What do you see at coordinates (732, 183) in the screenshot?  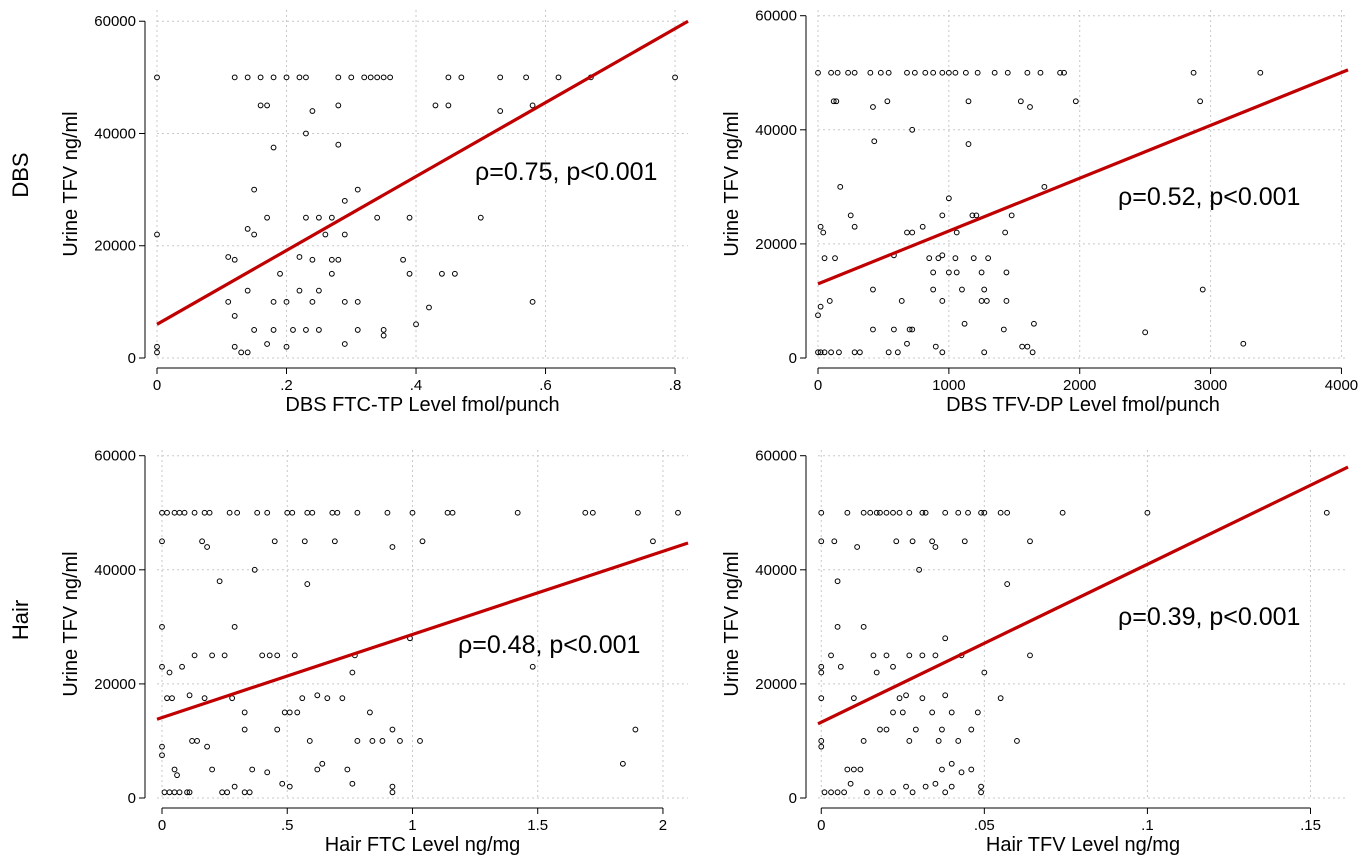 I see `y-axis-title: Urine TFV ng/ml` at bounding box center [732, 183].